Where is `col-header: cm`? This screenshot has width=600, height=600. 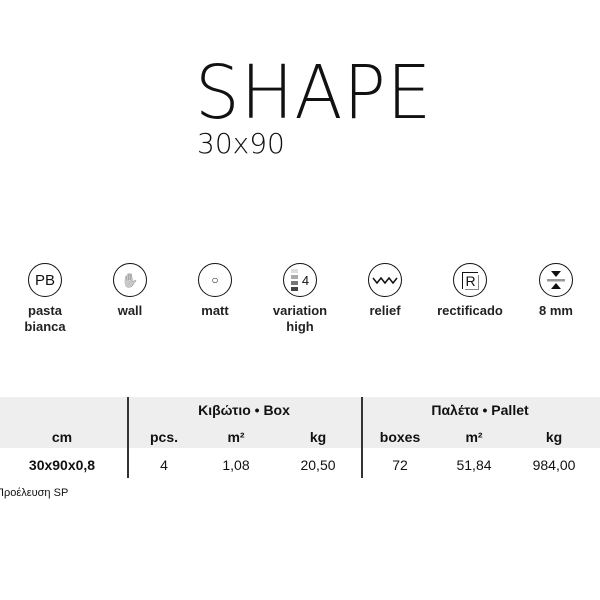 col-header: cm is located at coordinates (62, 437).